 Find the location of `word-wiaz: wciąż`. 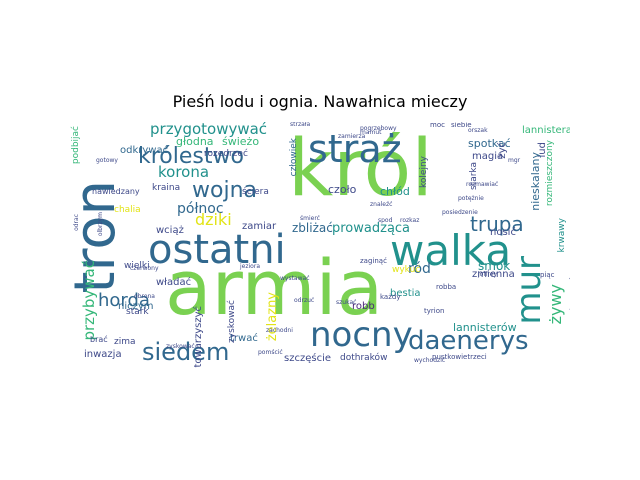

word-wiaz: wciąż is located at coordinates (170, 230).